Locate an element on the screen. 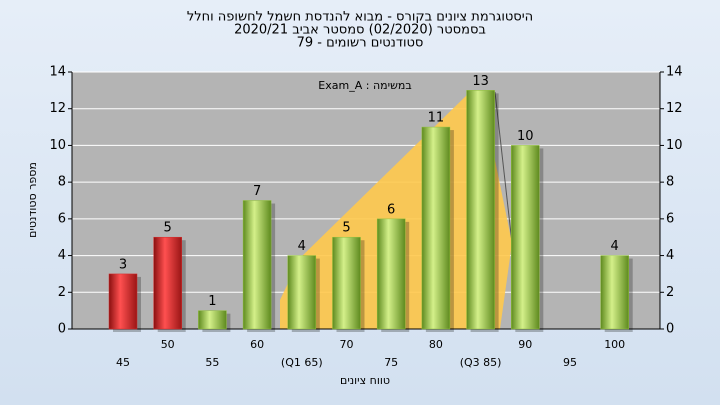 The height and width of the screenshot is (405, 720). x-tick-label: 70 is located at coordinates (347, 344).